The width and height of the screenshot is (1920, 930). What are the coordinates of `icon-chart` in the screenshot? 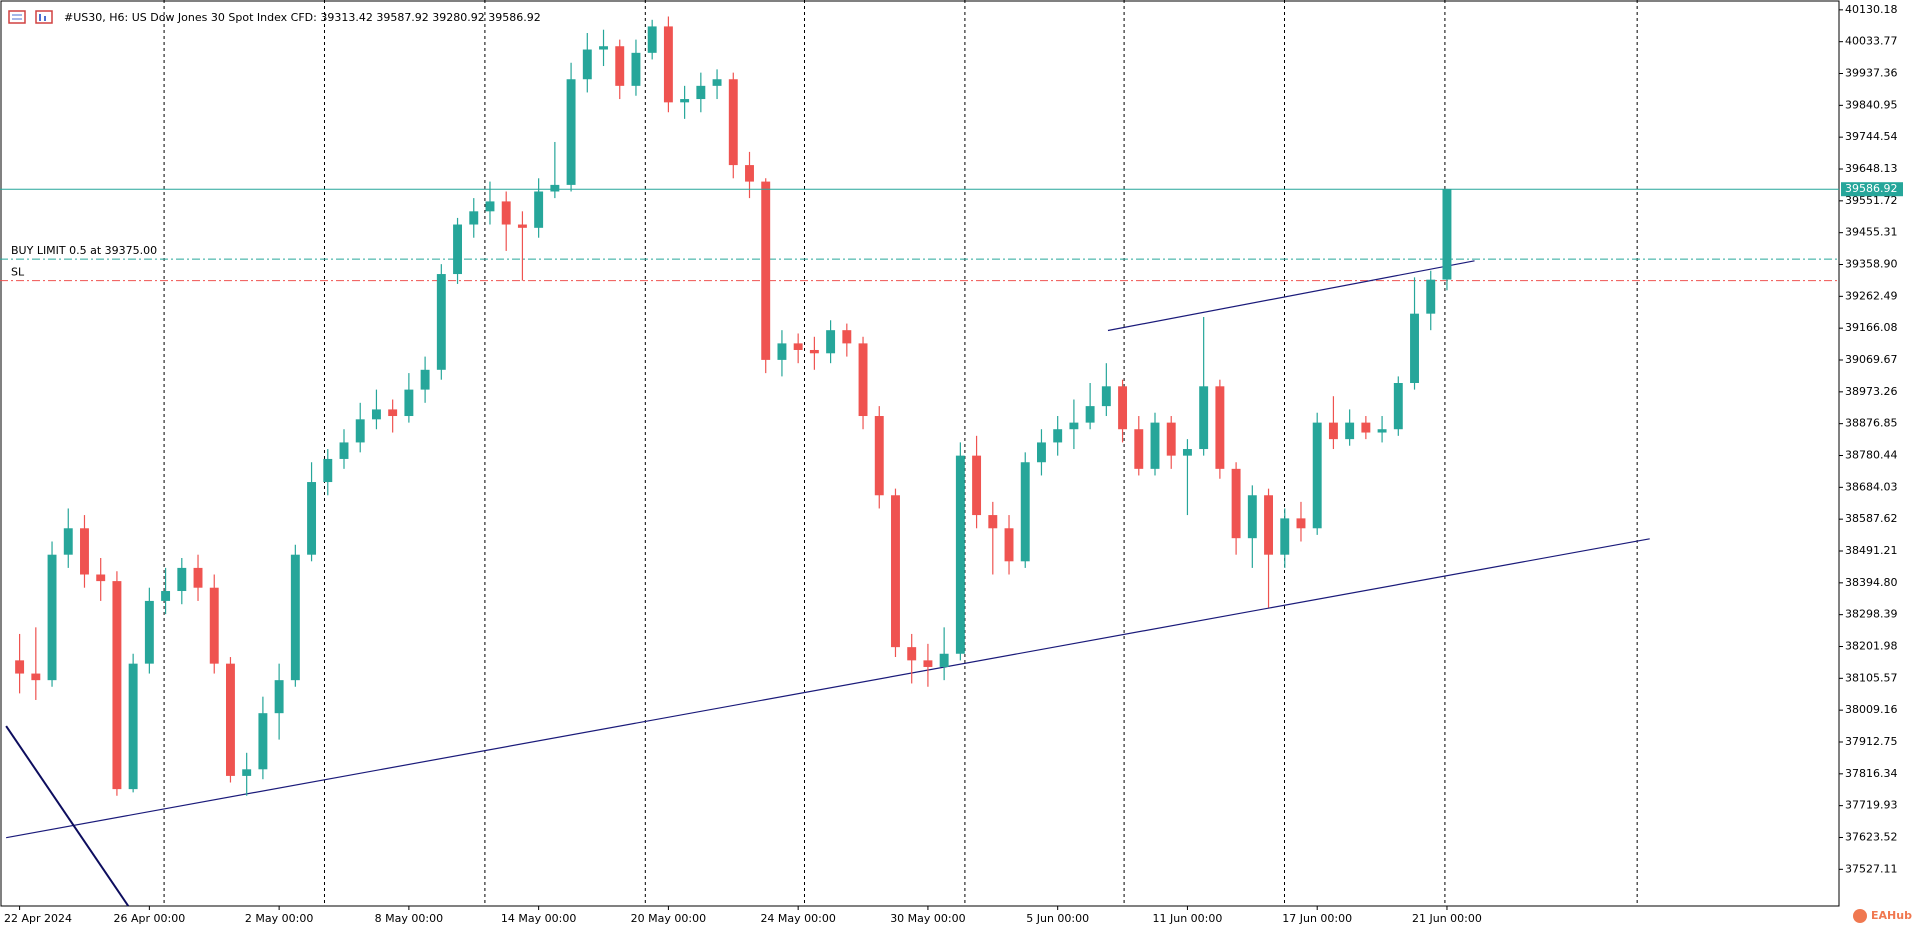 It's located at (44, 17).